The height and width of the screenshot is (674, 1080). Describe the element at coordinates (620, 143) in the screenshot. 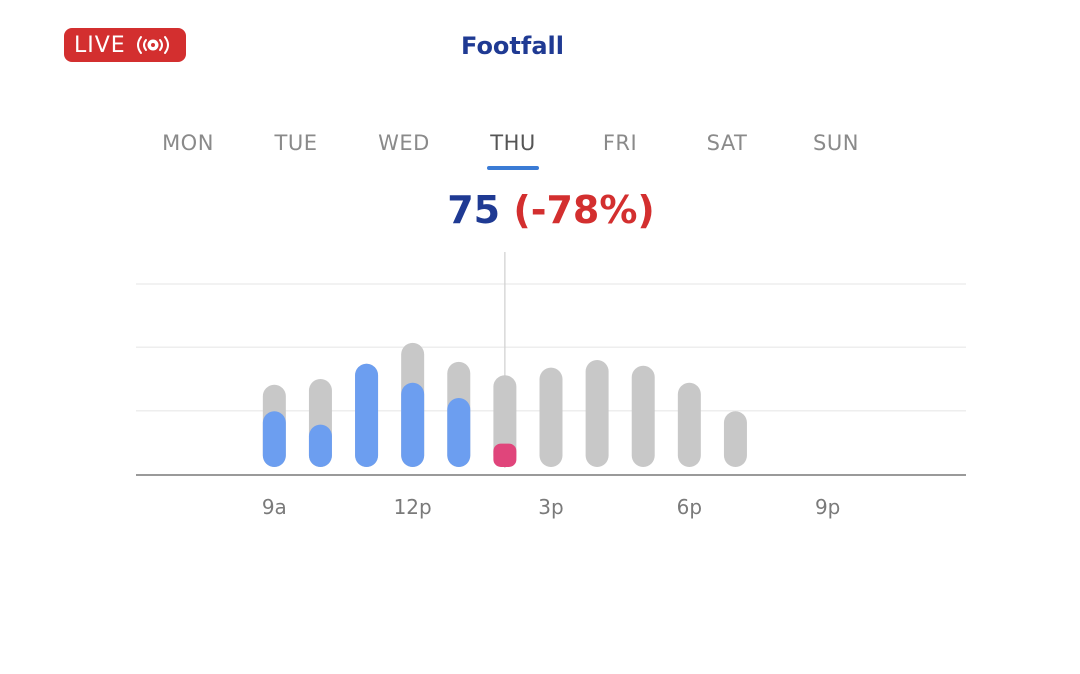

I see `tab-fri: FRI` at that location.